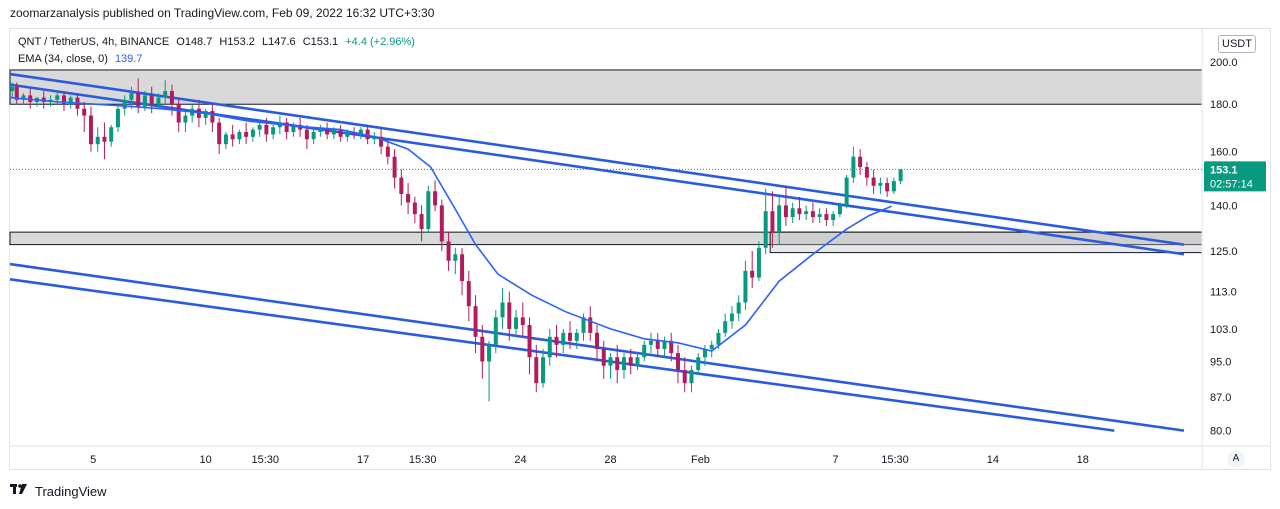 This screenshot has height=509, width=1280. I want to click on time-axis: 5 10 15:30 17 15:30 24 28 Feb 7 15:30 14 18, so click(589, 460).